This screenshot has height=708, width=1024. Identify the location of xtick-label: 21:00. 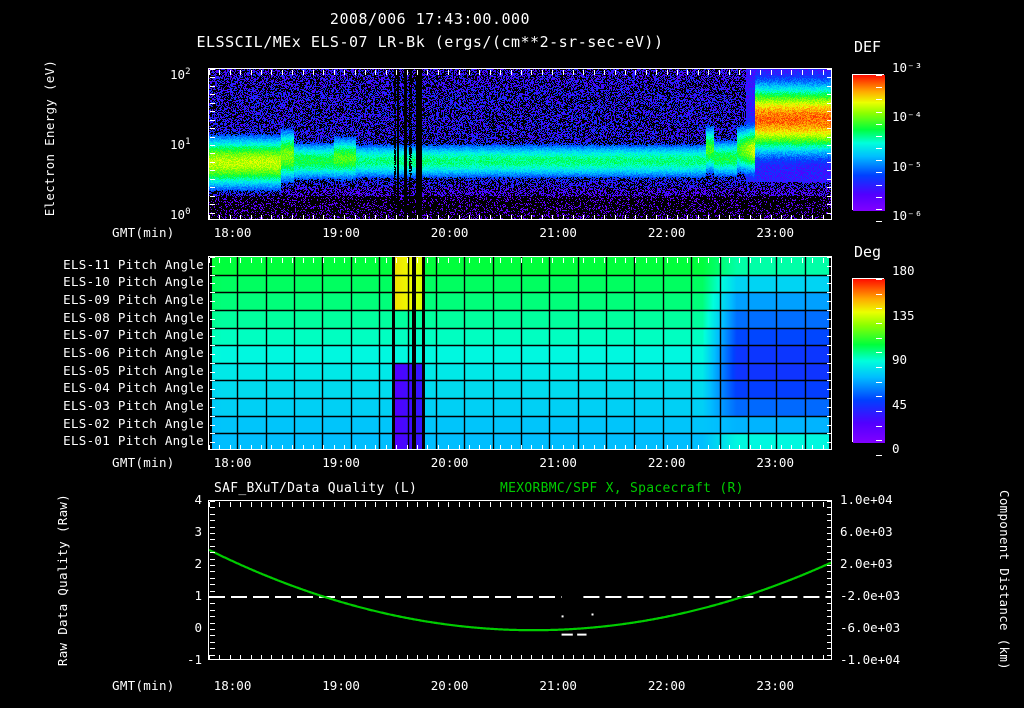
(558, 462).